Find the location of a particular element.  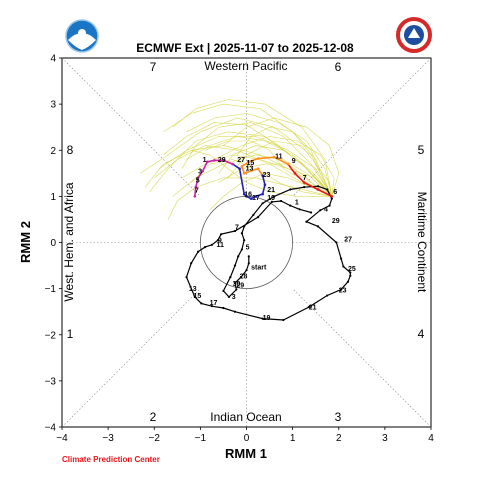

mean-day-label-10: 17 is located at coordinates (256, 198).